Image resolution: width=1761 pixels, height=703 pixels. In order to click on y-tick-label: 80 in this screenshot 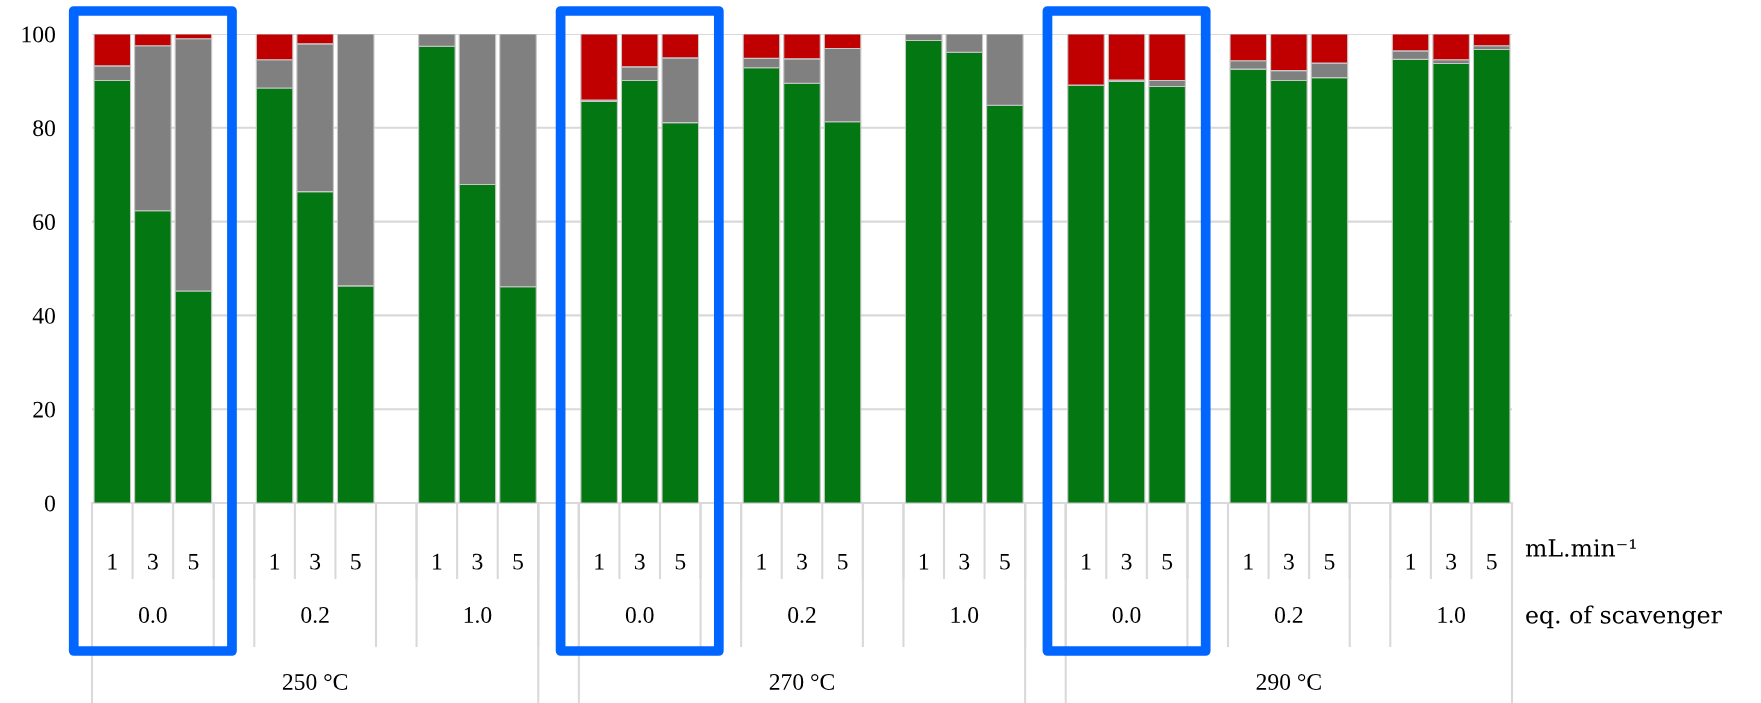, I will do `click(44, 128)`.